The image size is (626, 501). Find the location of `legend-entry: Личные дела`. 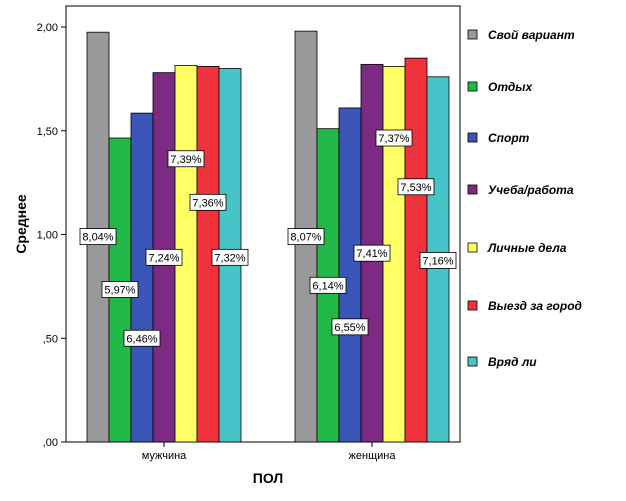

legend-entry: Личные дела is located at coordinates (527, 248).